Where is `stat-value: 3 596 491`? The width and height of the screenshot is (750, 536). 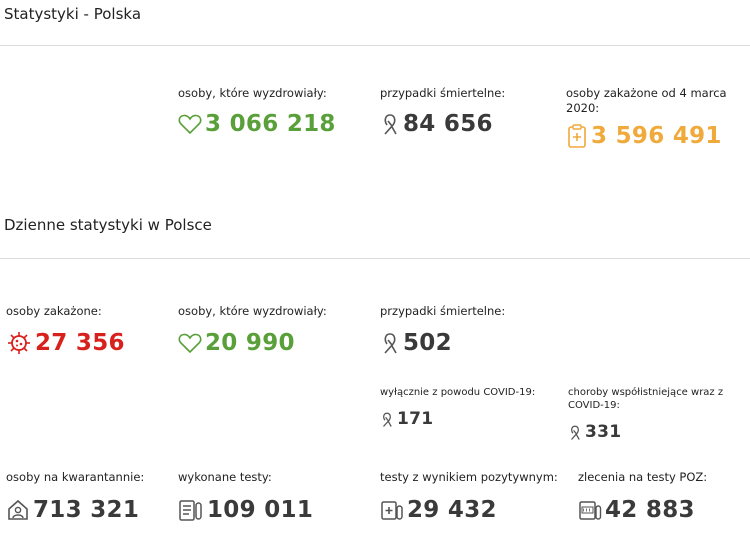
stat-value: 3 596 491 is located at coordinates (656, 136).